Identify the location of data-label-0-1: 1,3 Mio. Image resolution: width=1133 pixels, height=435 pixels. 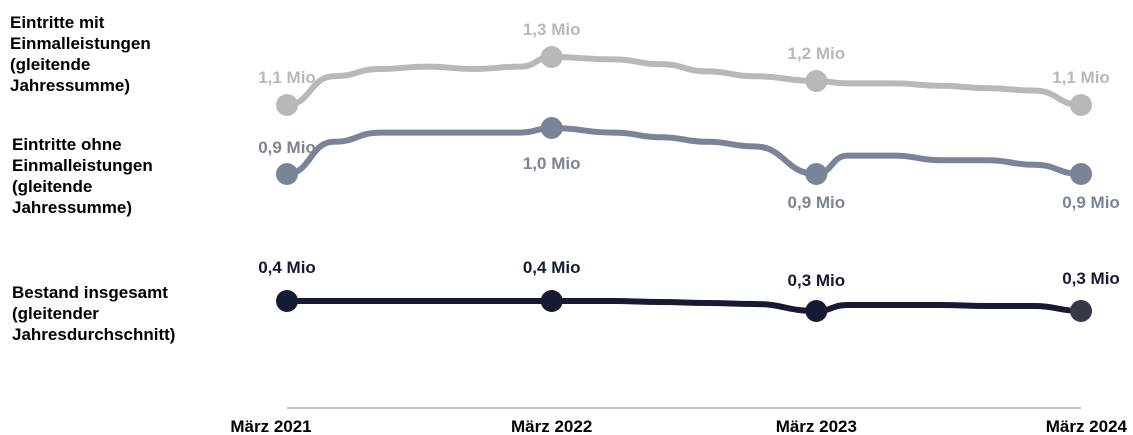
(552, 29).